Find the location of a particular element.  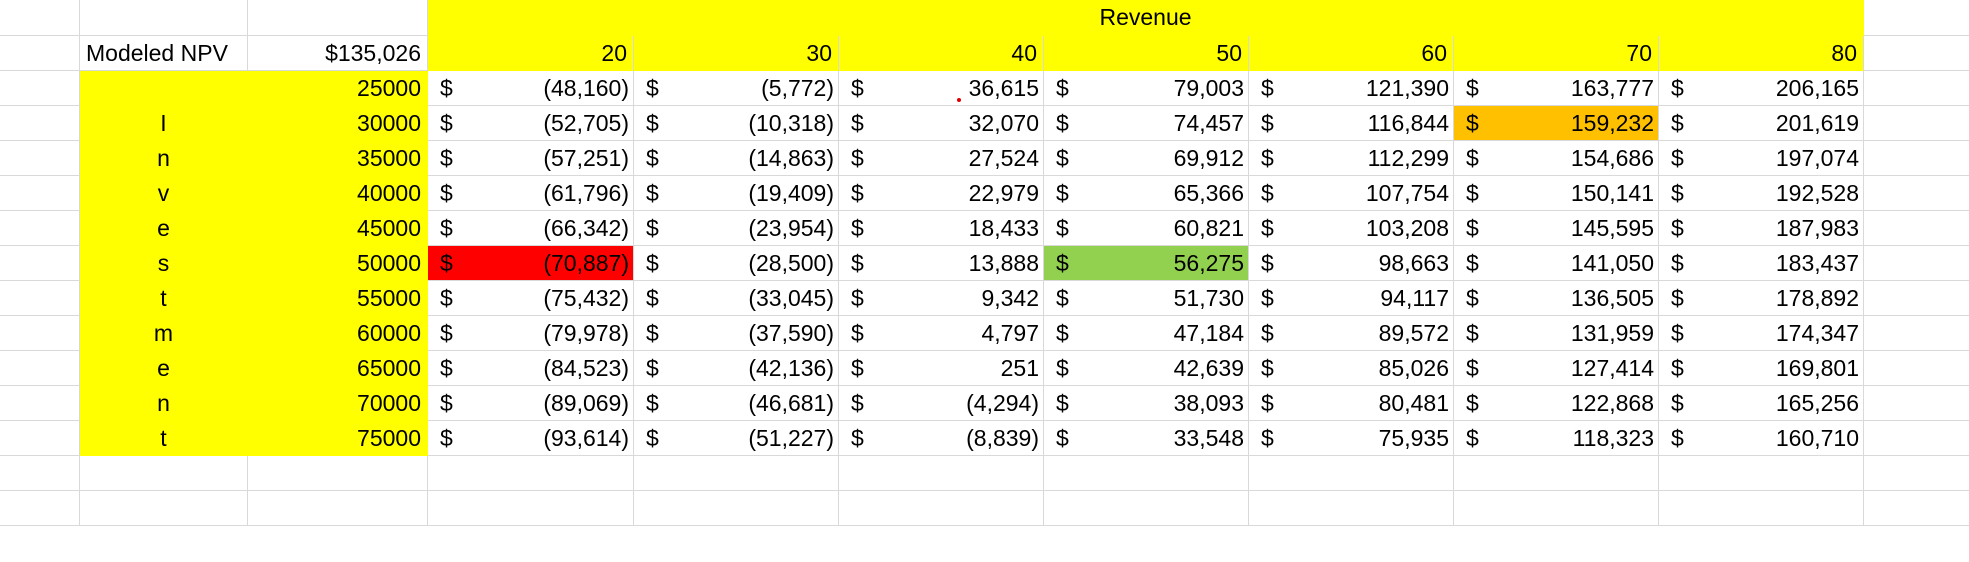

npv-table-cell: $141,050 is located at coordinates (1556, 263).